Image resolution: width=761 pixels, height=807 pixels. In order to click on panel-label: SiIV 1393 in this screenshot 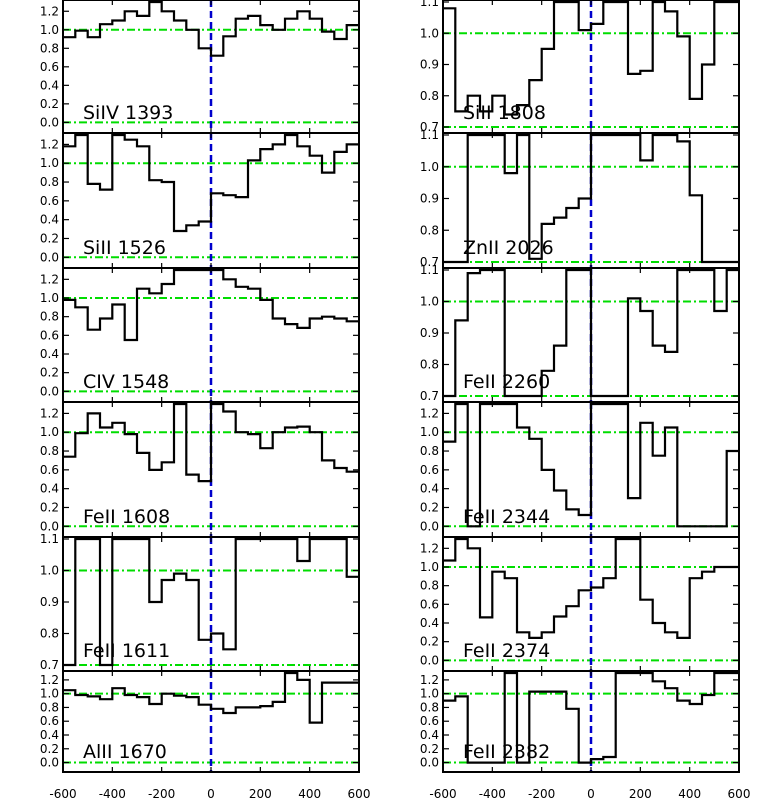, I will do `click(128, 113)`.